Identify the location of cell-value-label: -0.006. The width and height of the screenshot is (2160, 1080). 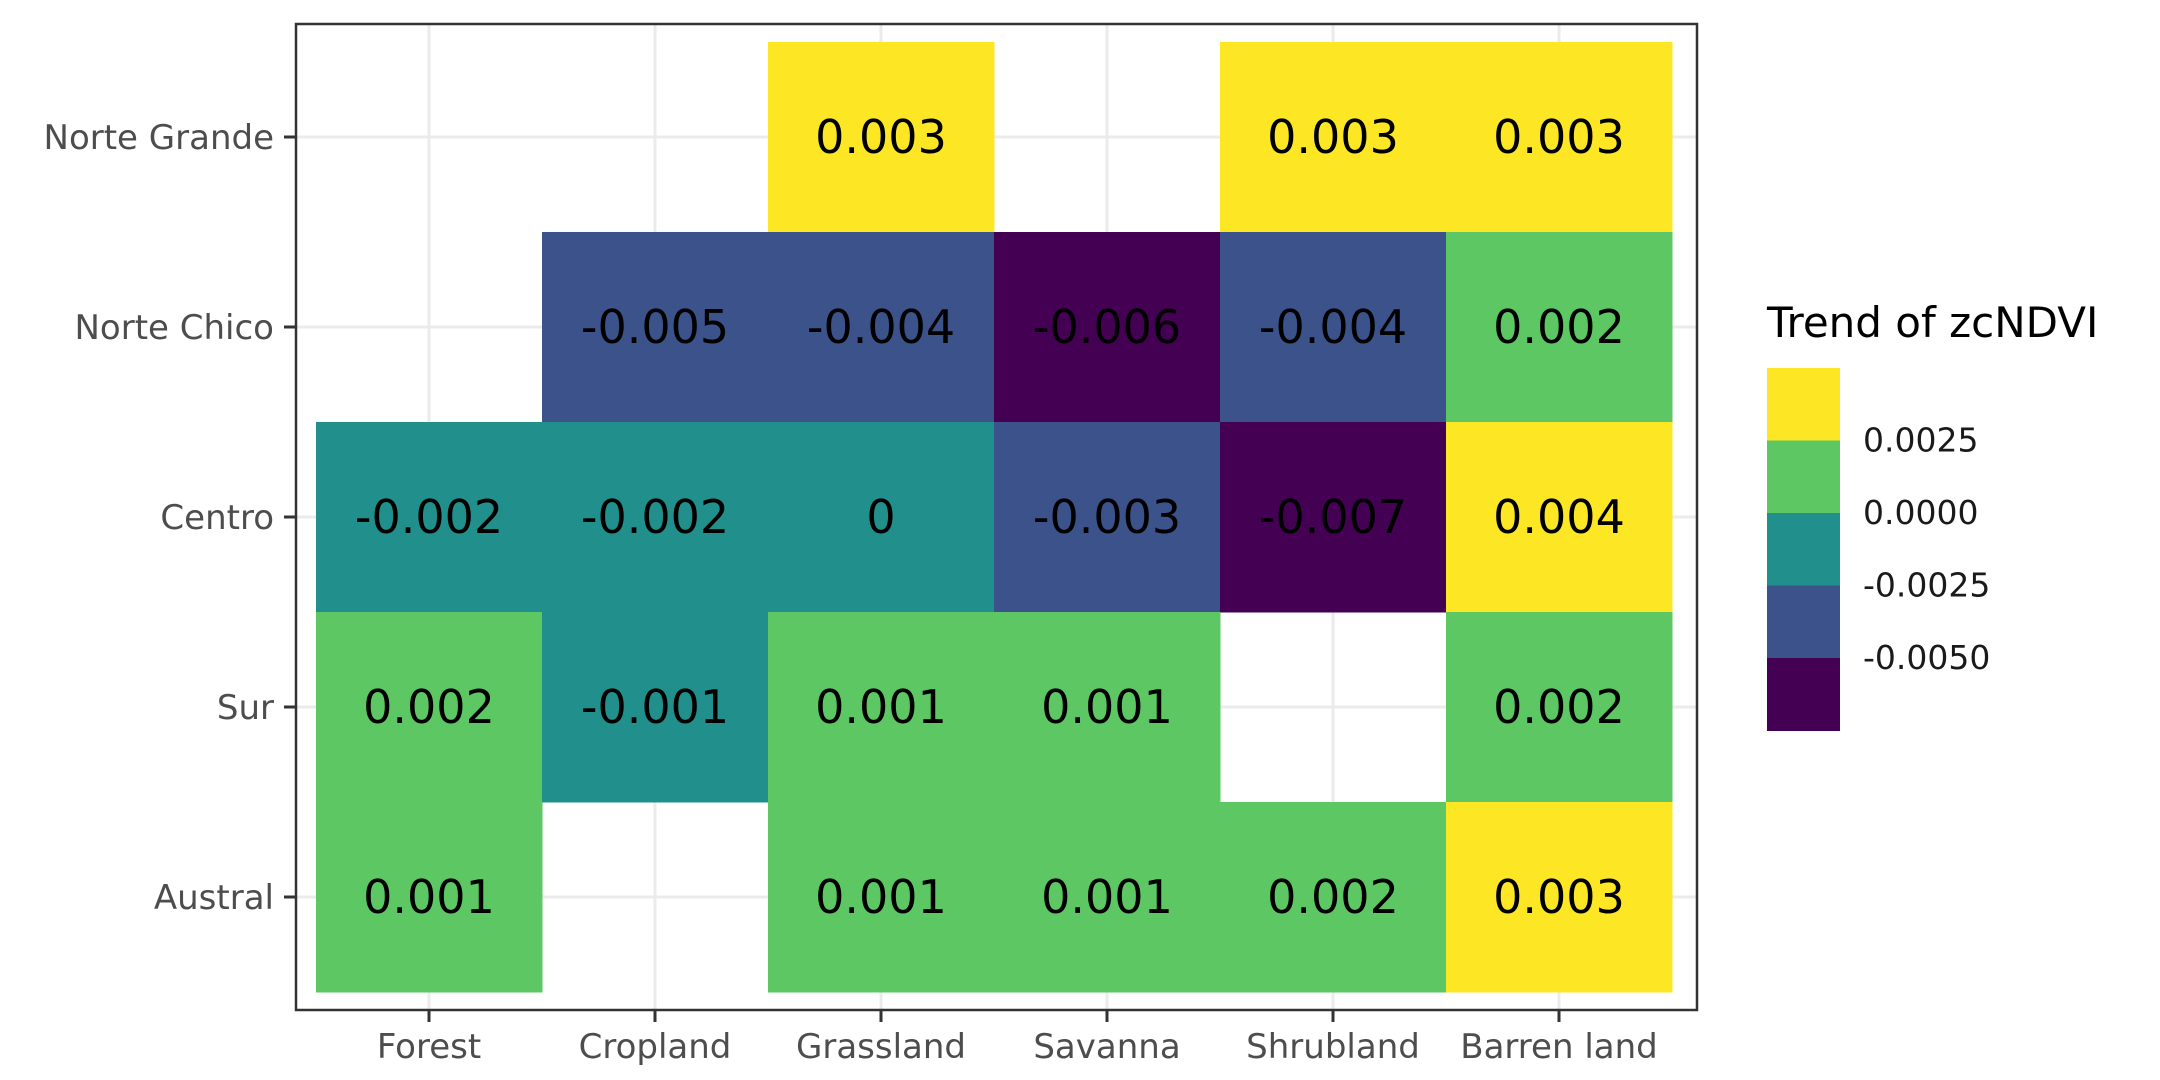
(1107, 327).